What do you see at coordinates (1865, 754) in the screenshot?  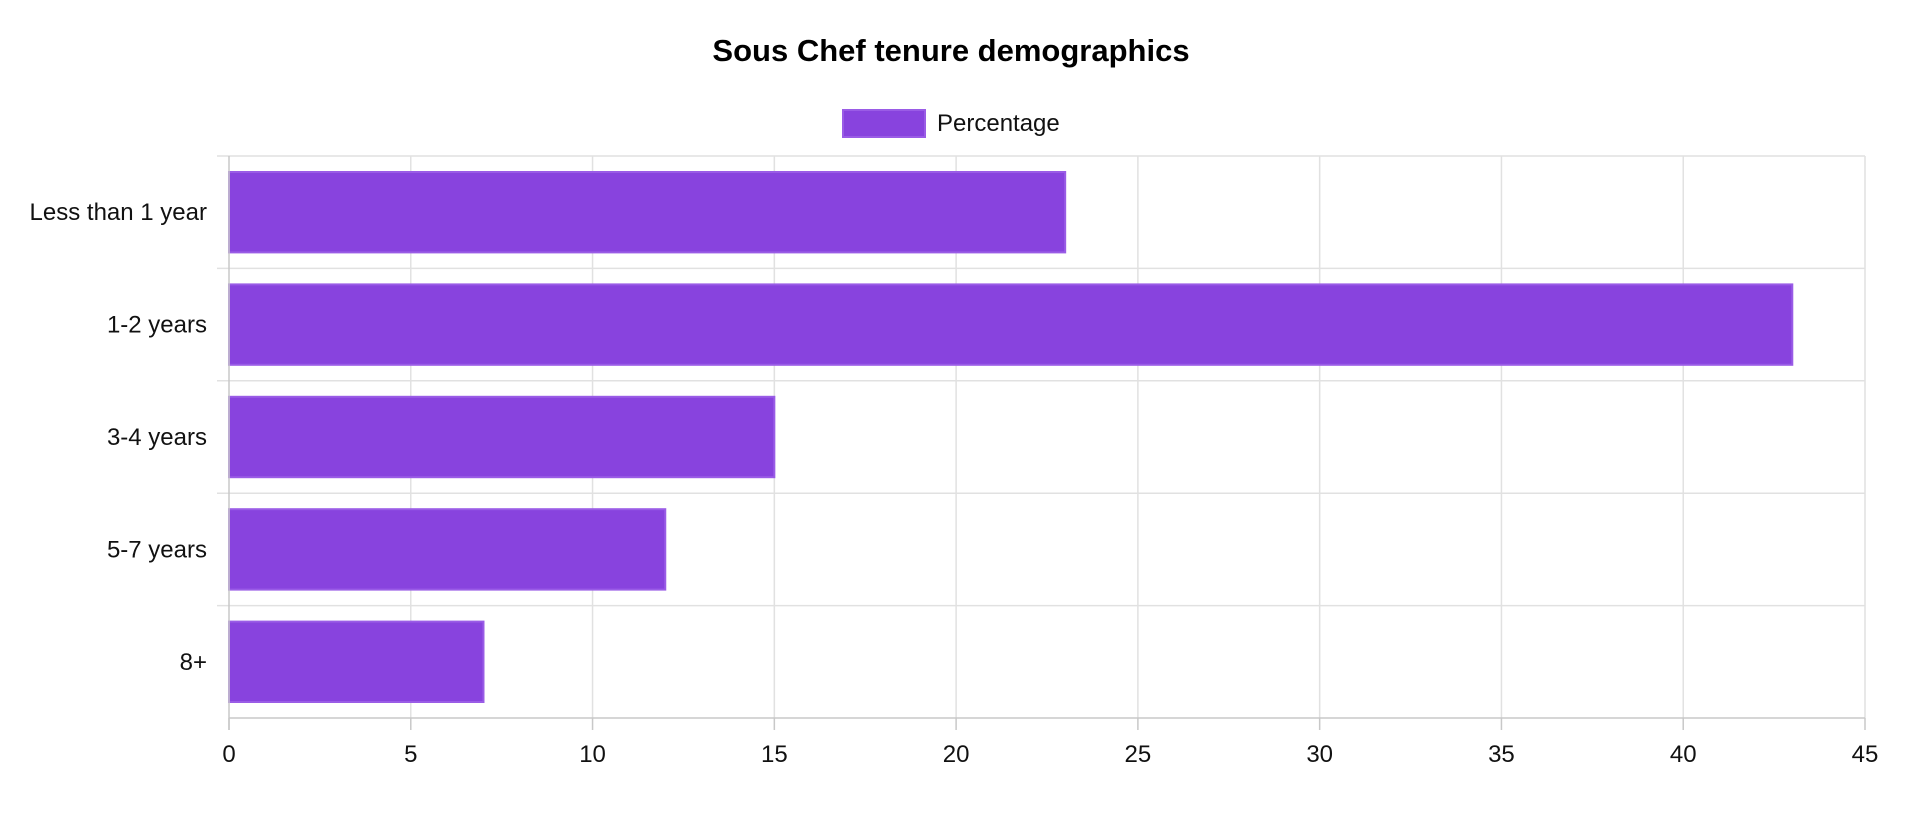 I see `x-tick-label: 45` at bounding box center [1865, 754].